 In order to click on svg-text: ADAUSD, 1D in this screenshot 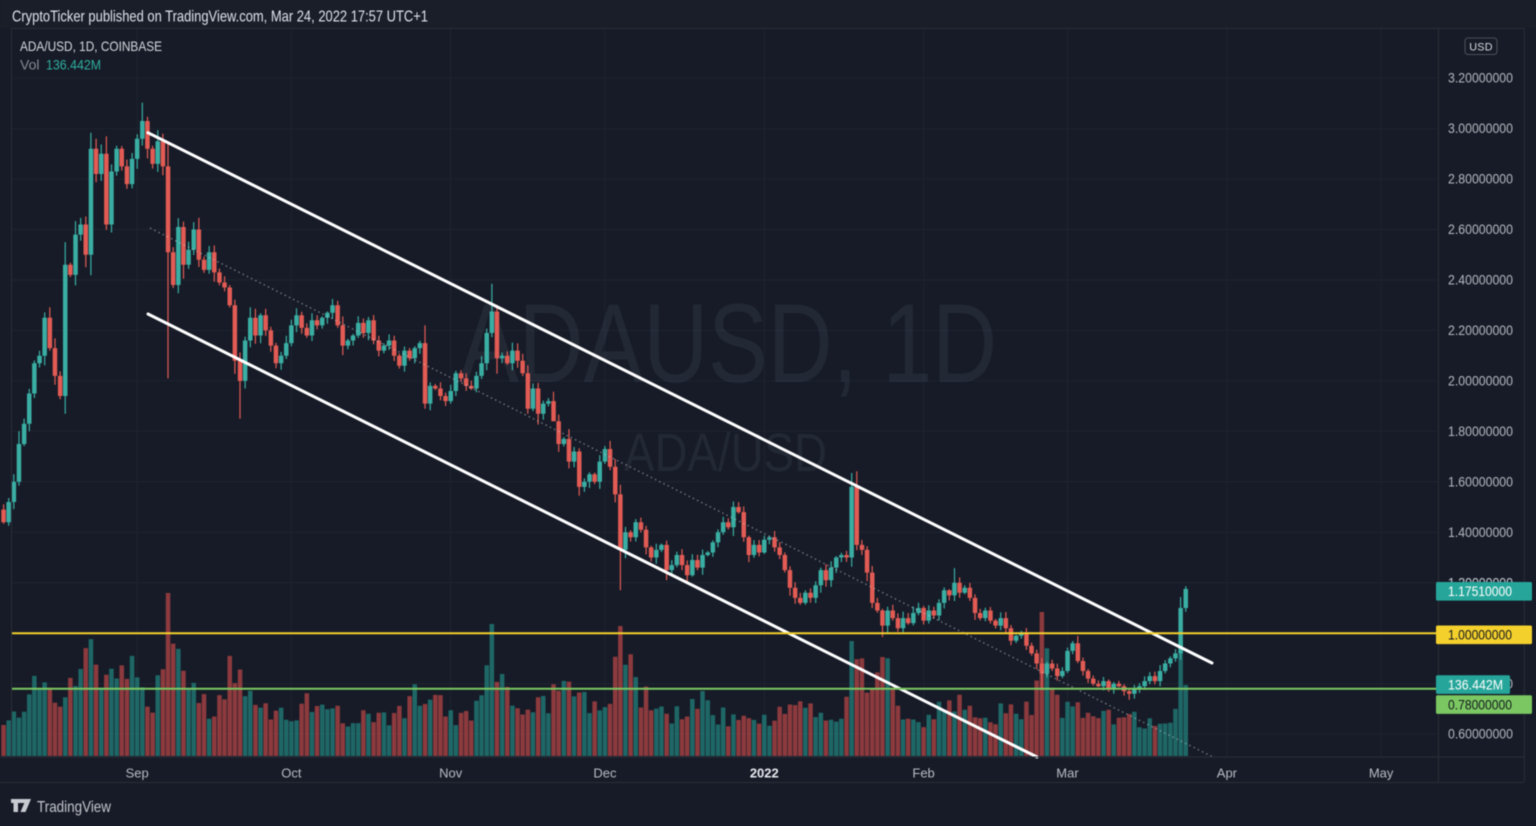, I will do `click(728, 343)`.